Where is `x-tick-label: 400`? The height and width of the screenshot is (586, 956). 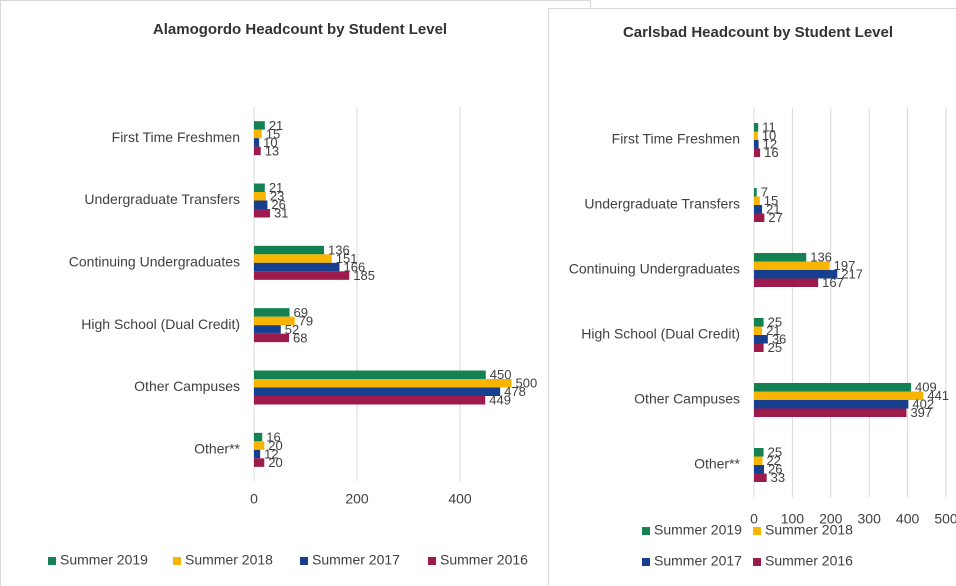 x-tick-label: 400 is located at coordinates (908, 519).